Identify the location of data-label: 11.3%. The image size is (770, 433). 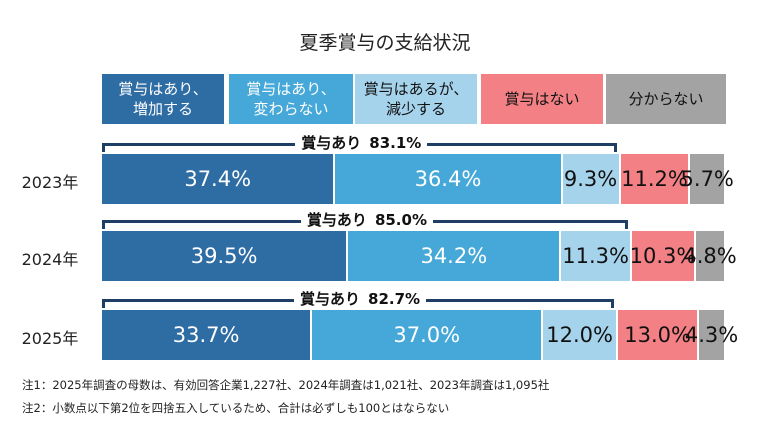
(595, 256).